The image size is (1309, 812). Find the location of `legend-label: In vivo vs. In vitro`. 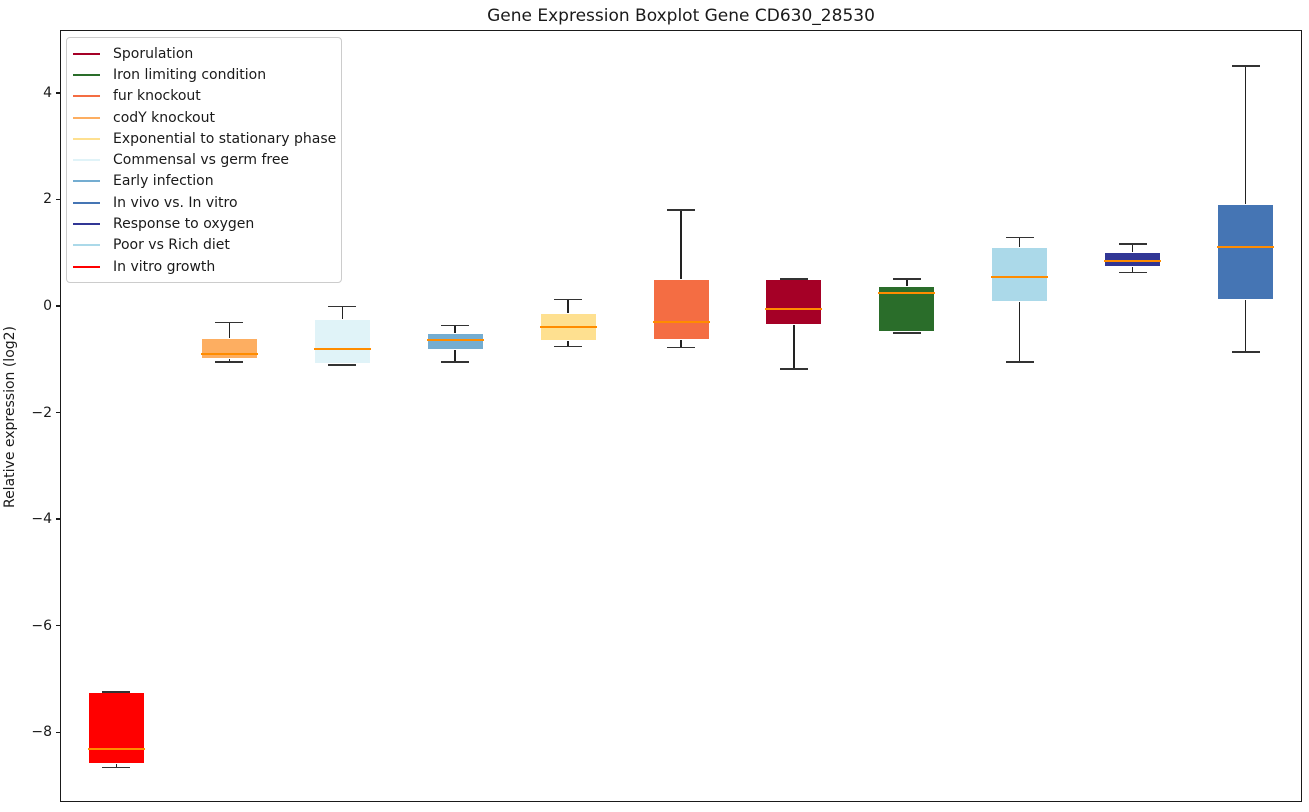

legend-label: In vivo vs. In vitro is located at coordinates (175, 202).